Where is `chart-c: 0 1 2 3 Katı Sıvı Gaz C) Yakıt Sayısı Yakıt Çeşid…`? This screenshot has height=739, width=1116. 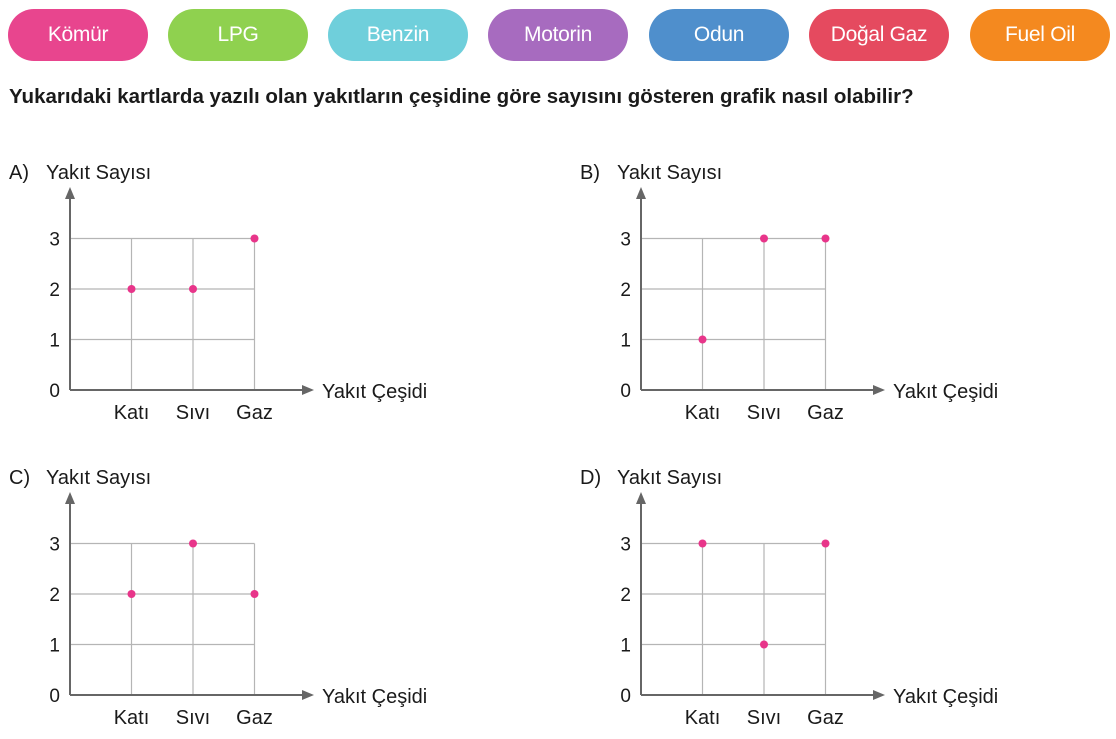 chart-c: 0 1 2 3 Katı Sıvı Gaz C) Yakıt Sayısı Yakıt Çeşid… is located at coordinates (218, 598).